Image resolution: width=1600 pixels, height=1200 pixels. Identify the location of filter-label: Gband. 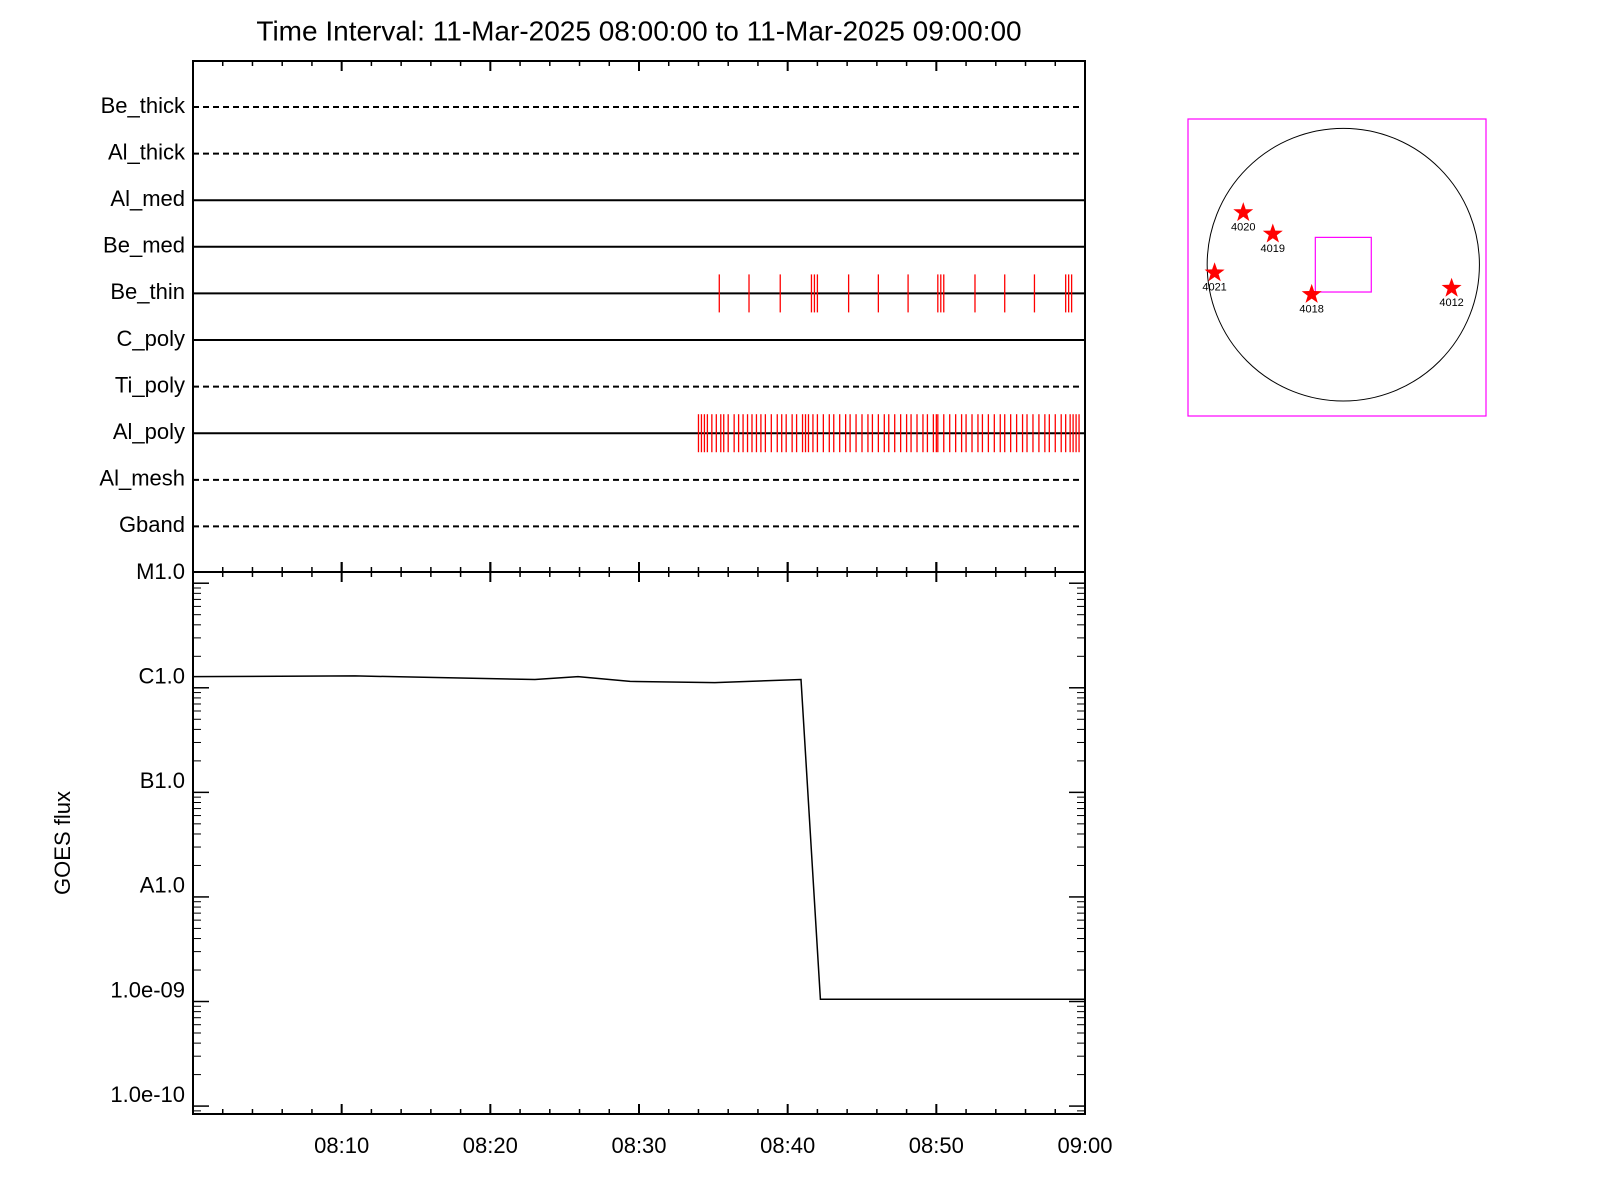
(152, 524).